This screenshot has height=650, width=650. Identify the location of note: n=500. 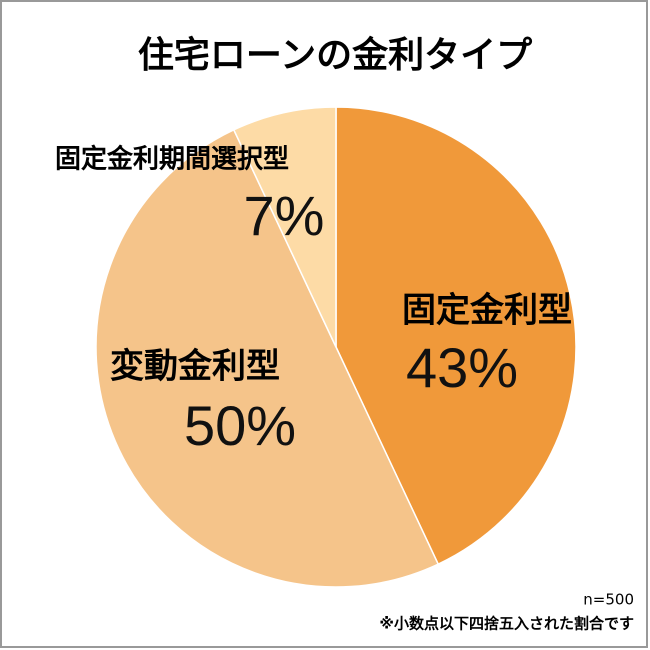
(608, 600).